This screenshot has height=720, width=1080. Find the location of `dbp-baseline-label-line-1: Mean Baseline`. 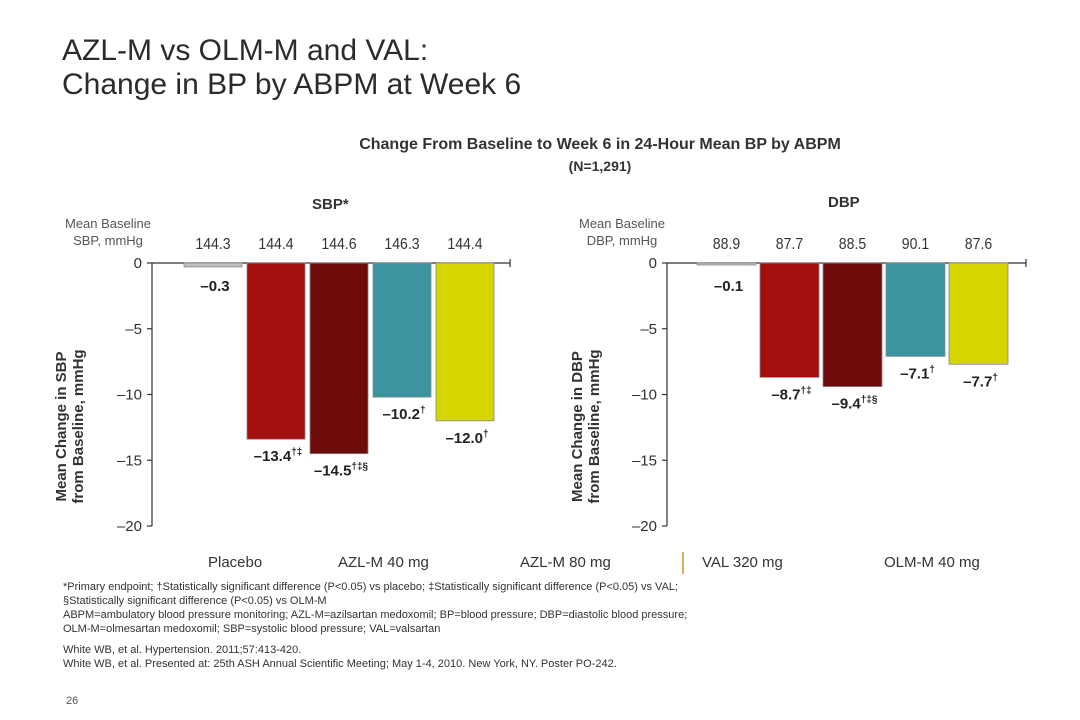

dbp-baseline-label-line-1: Mean Baseline is located at coordinates (622, 223).